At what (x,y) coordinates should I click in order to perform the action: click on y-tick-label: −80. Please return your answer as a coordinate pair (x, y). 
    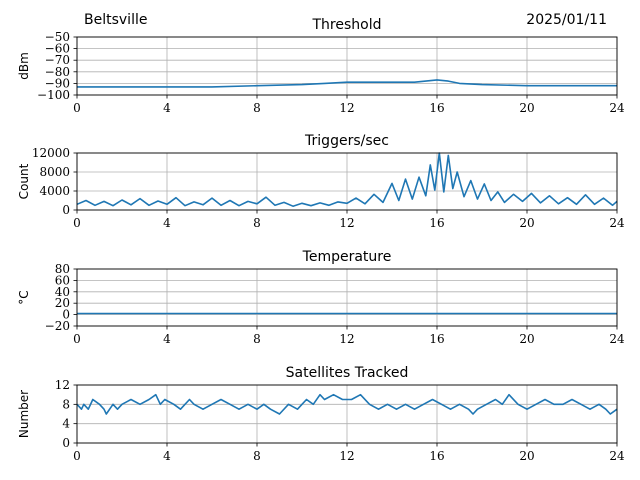
    Looking at the image, I should click on (57, 72).